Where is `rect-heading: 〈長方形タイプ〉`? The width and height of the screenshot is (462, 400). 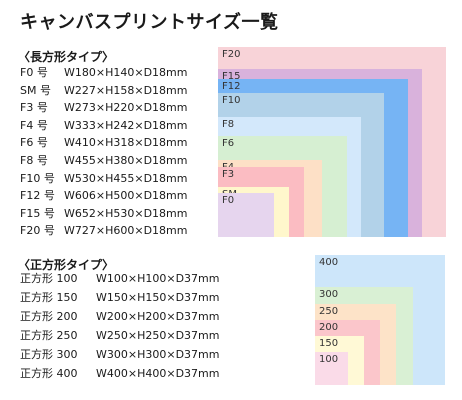 rect-heading: 〈長方形タイプ〉 is located at coordinates (66, 57).